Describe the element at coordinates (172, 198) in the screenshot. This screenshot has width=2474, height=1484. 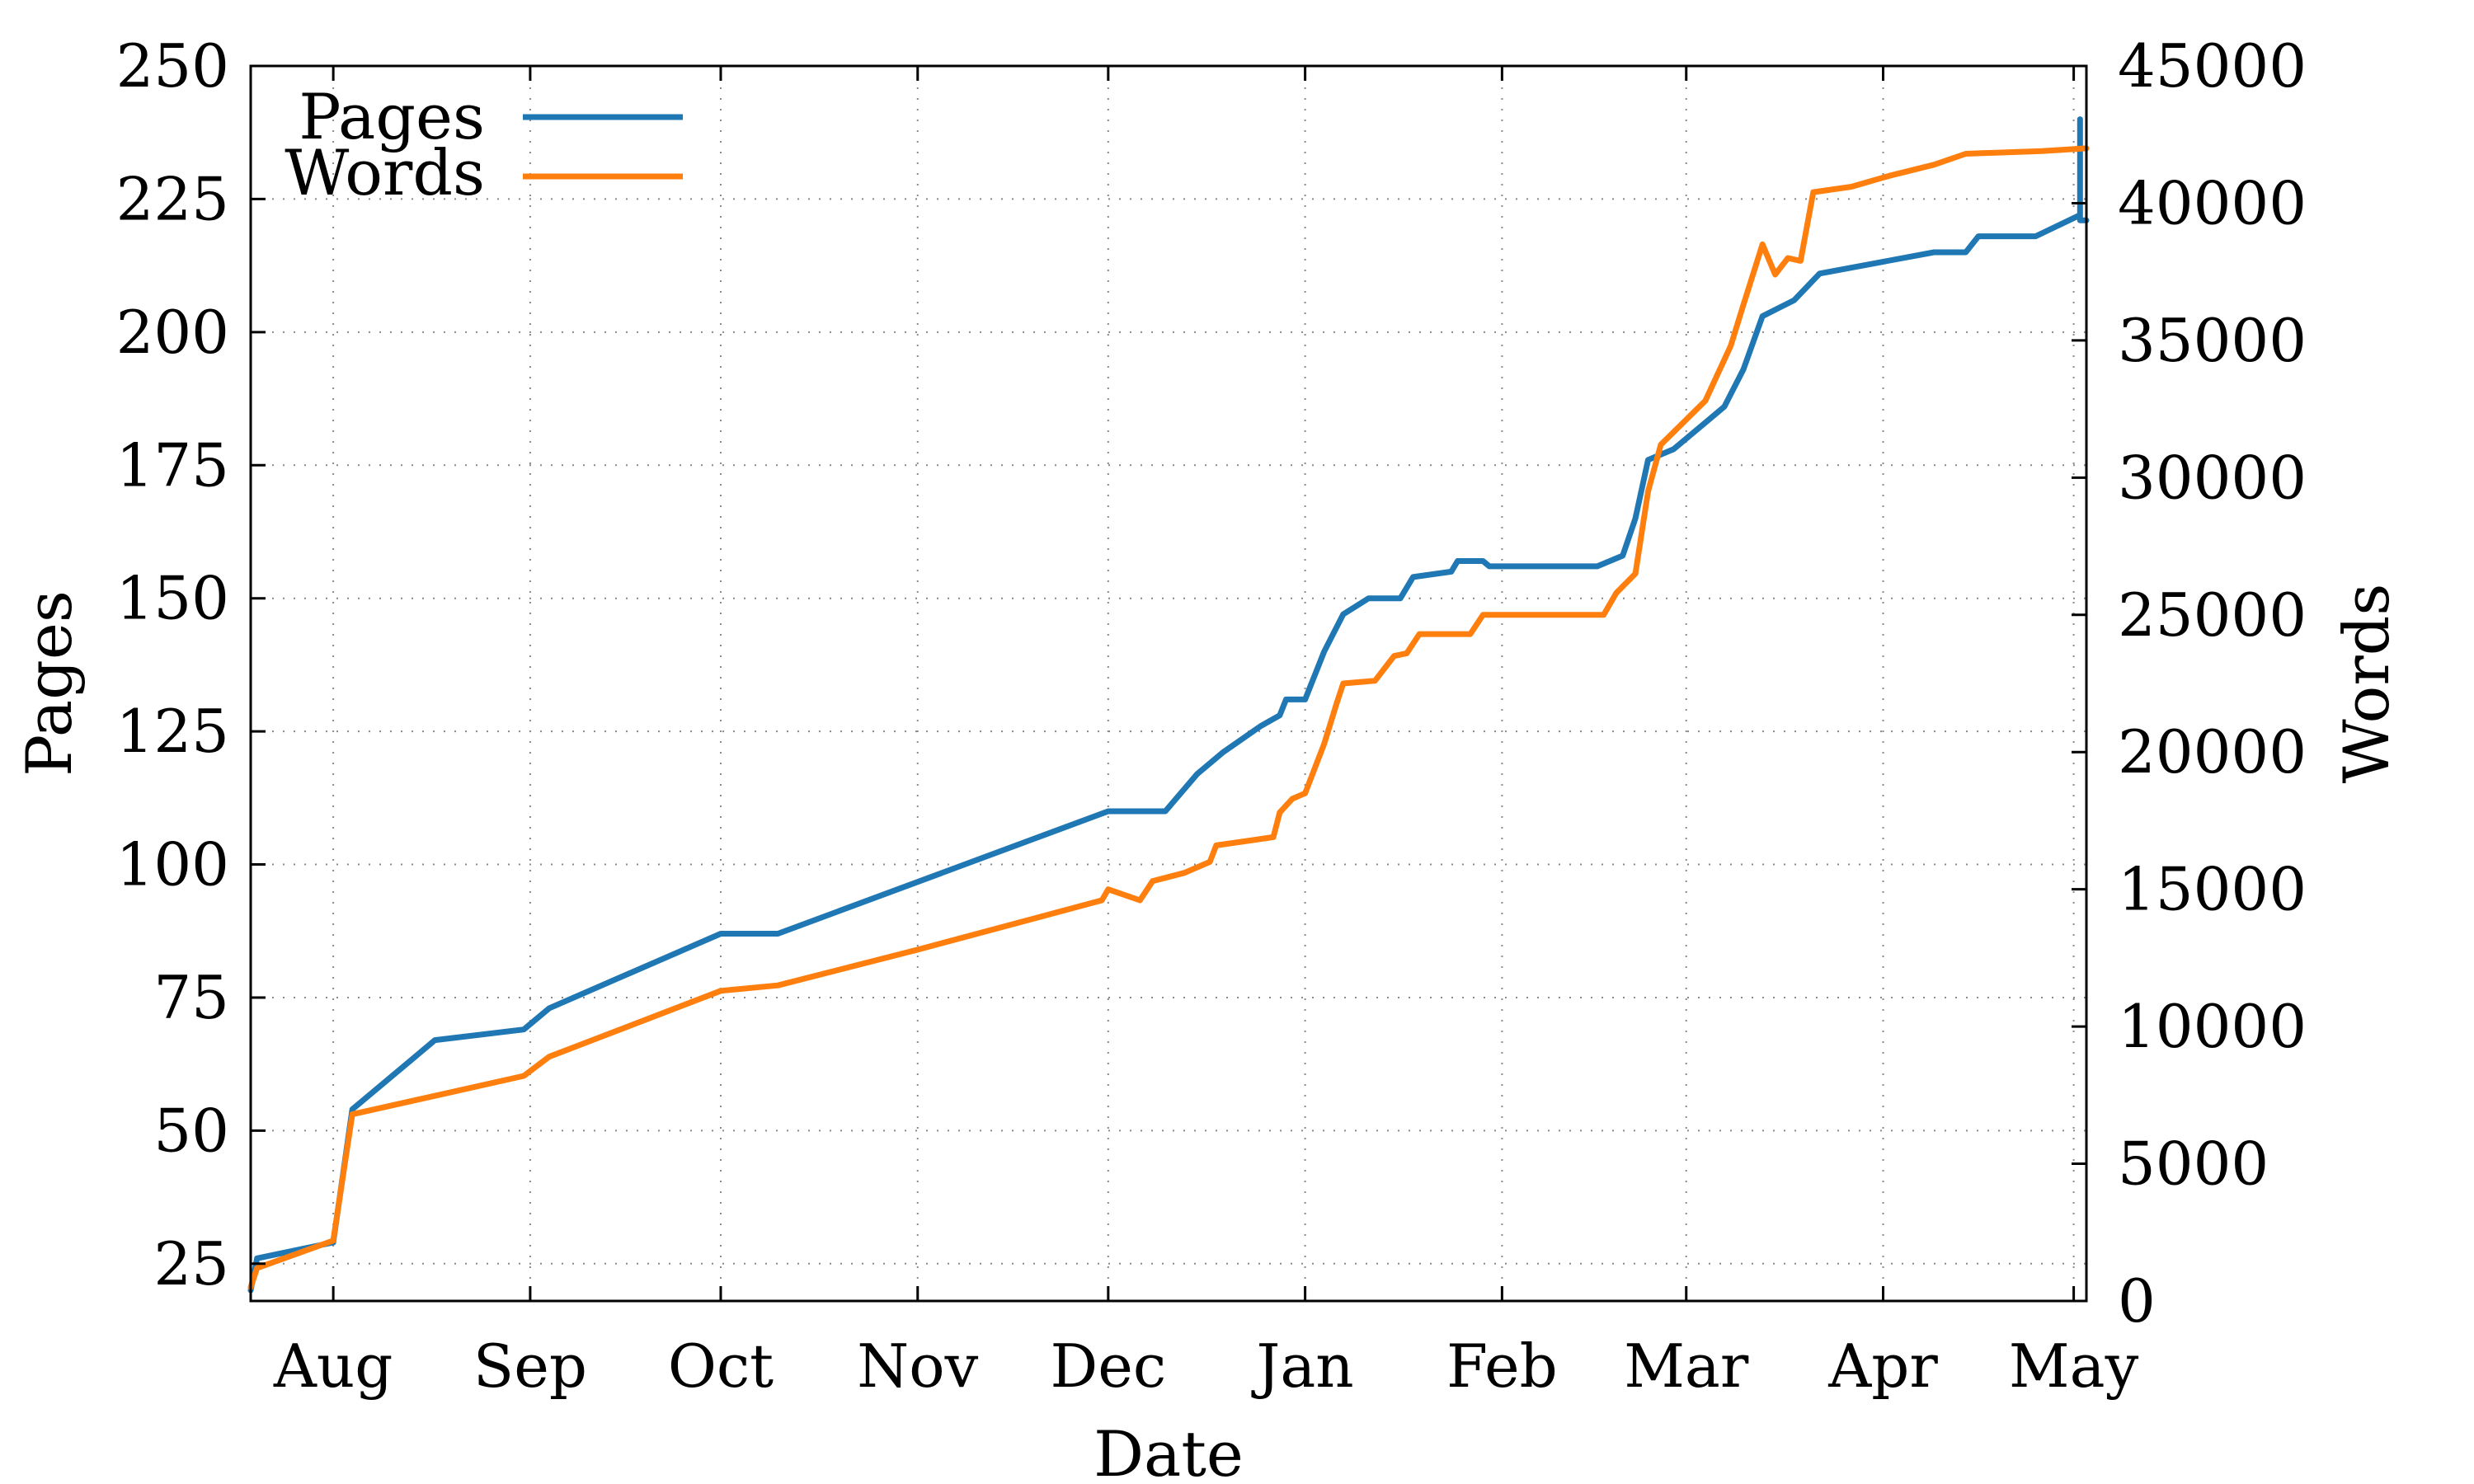
I see `left-tick-label: 225` at that location.